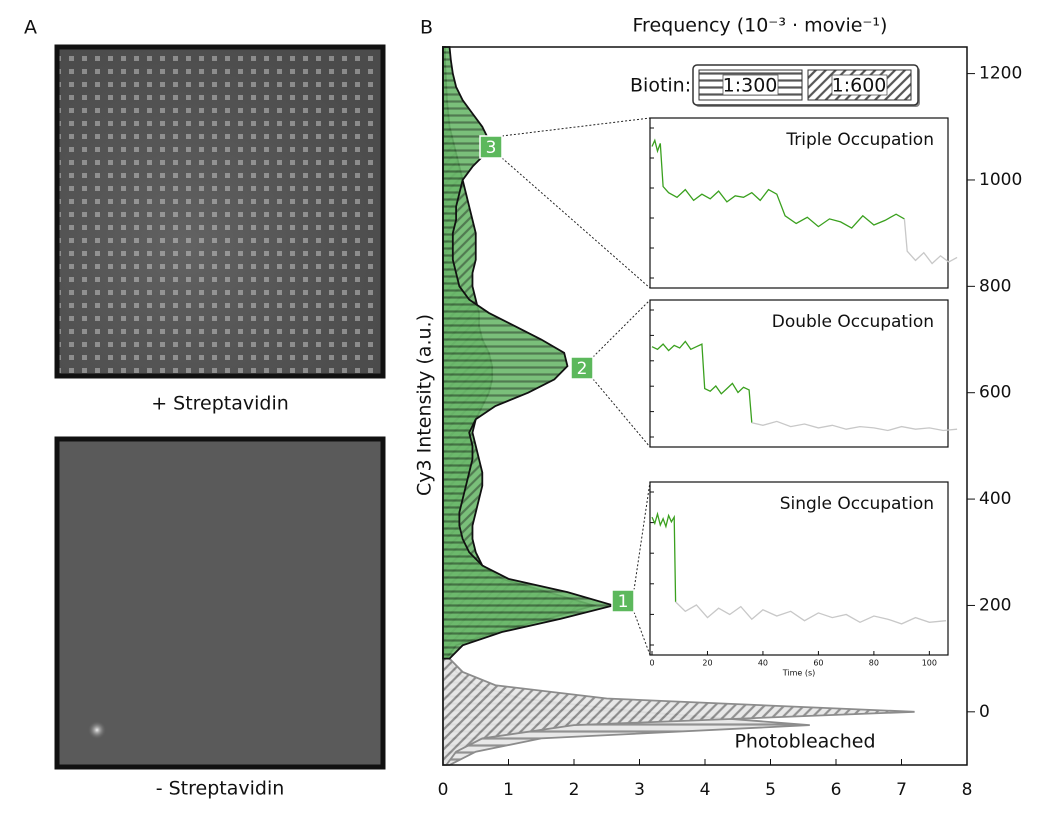 The width and height of the screenshot is (1050, 821). What do you see at coordinates (995, 286) in the screenshot?
I see `y-tick-label: 800` at bounding box center [995, 286].